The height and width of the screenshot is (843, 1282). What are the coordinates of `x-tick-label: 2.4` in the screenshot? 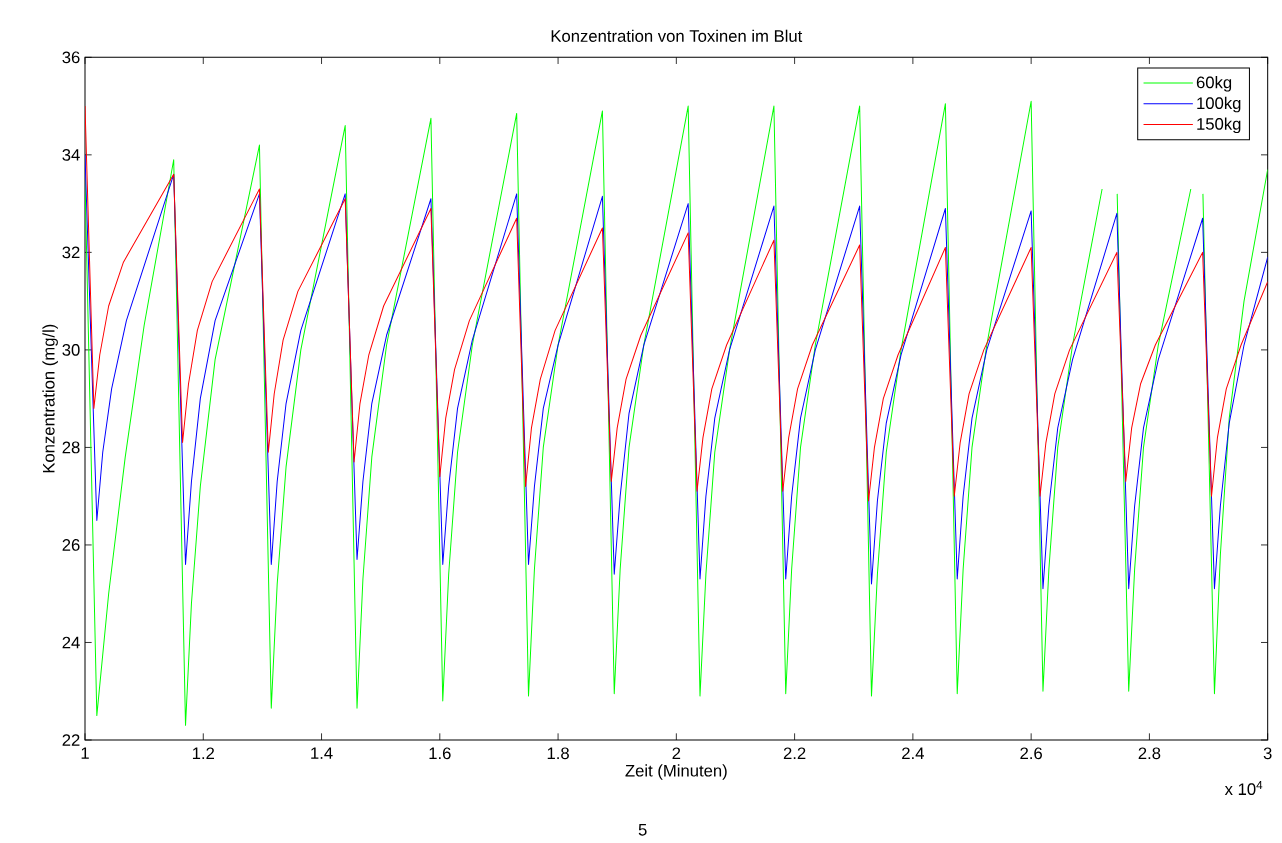 It's located at (913, 753).